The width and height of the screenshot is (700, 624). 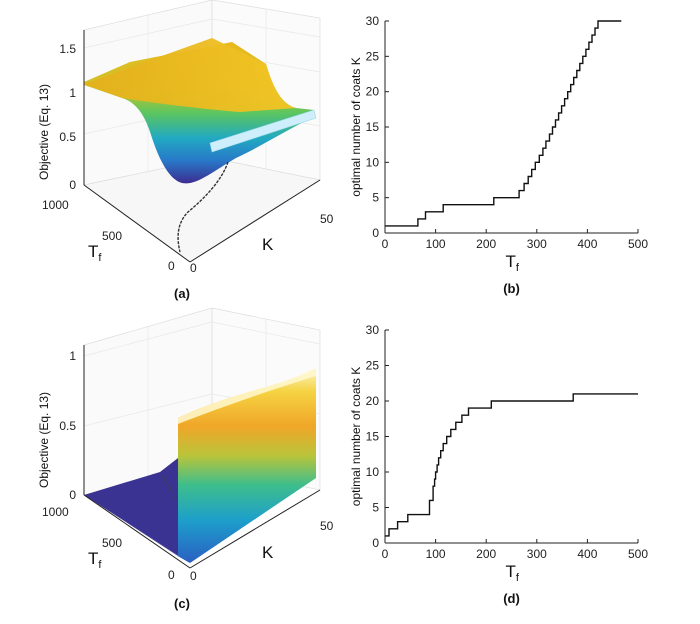 What do you see at coordinates (182, 603) in the screenshot?
I see `panel-label-c: (c)` at bounding box center [182, 603].